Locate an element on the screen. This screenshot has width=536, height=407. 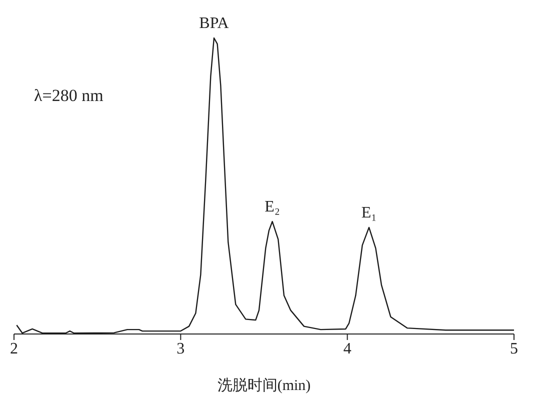
x-tick-label: 5 is located at coordinates (514, 349).